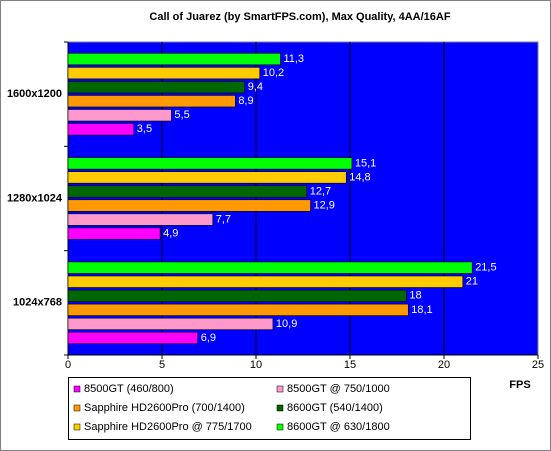  I want to click on value-label: 4,9, so click(170, 234).